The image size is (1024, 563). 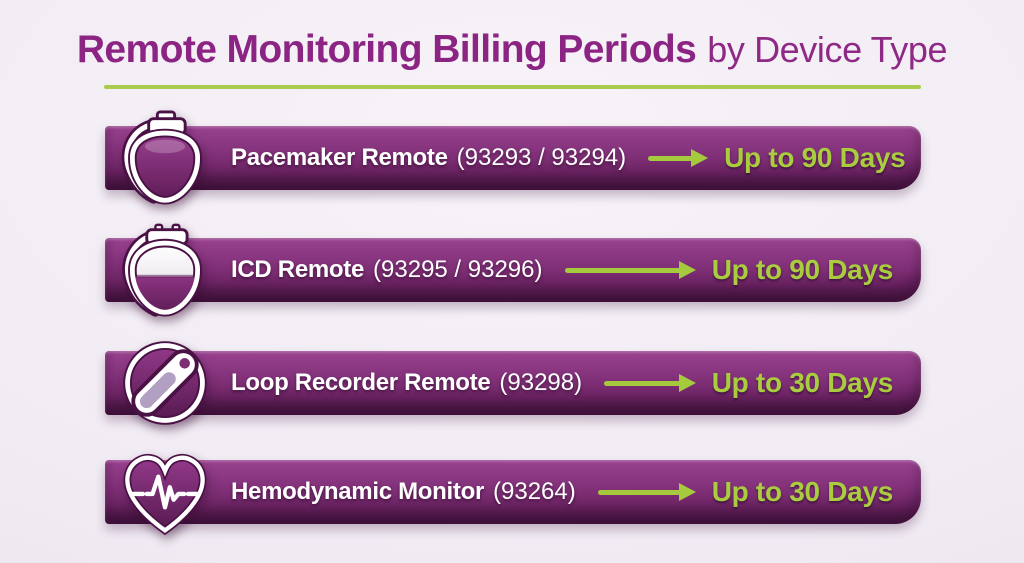 I want to click on device-label: Hemodynamic Monitor (93264), so click(x=403, y=492).